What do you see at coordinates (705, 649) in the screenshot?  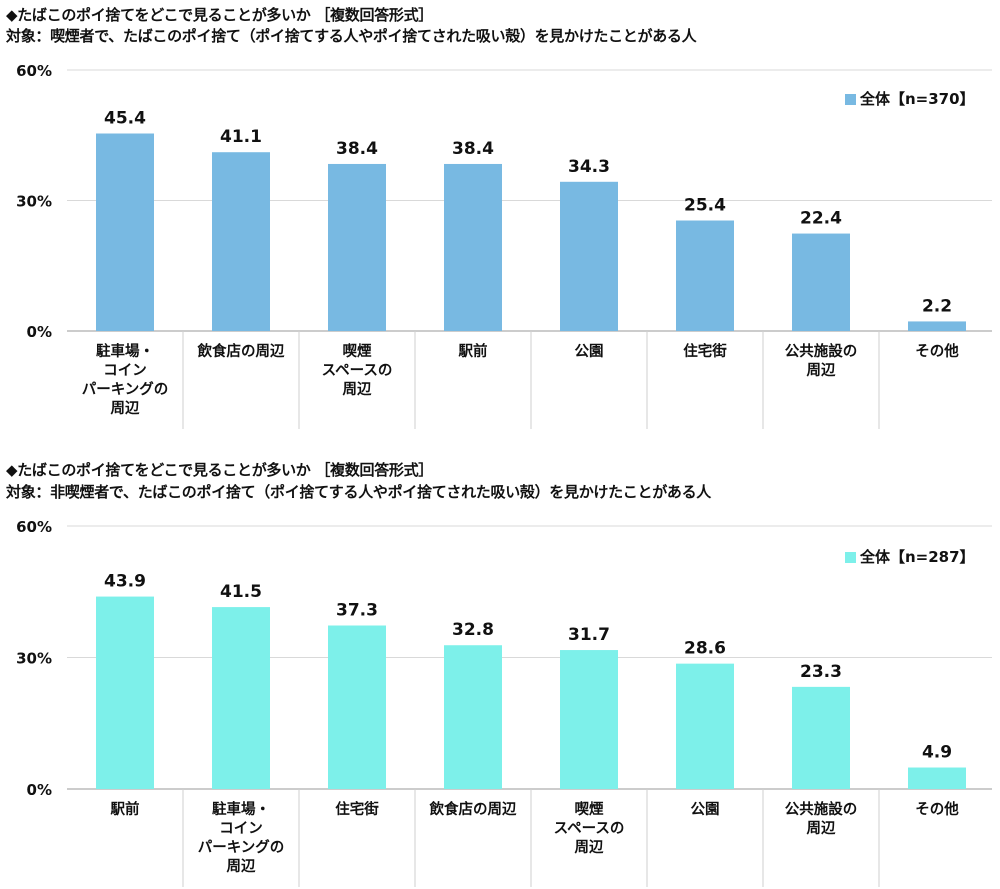 I see `value-label: 28.6` at bounding box center [705, 649].